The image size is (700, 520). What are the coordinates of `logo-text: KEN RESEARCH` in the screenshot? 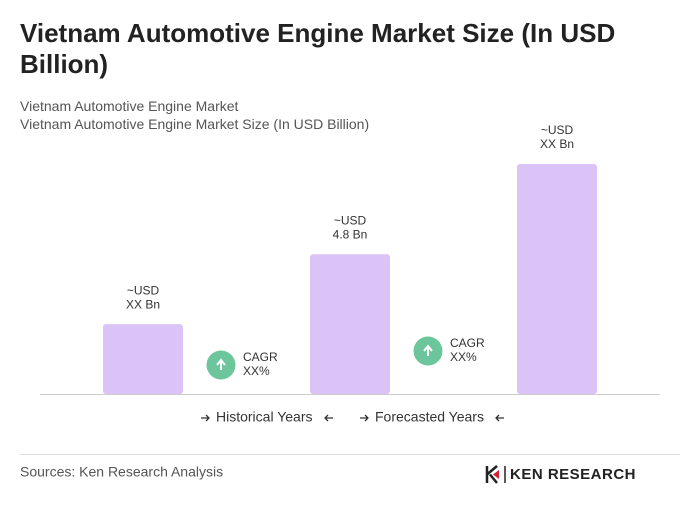 It's located at (573, 474).